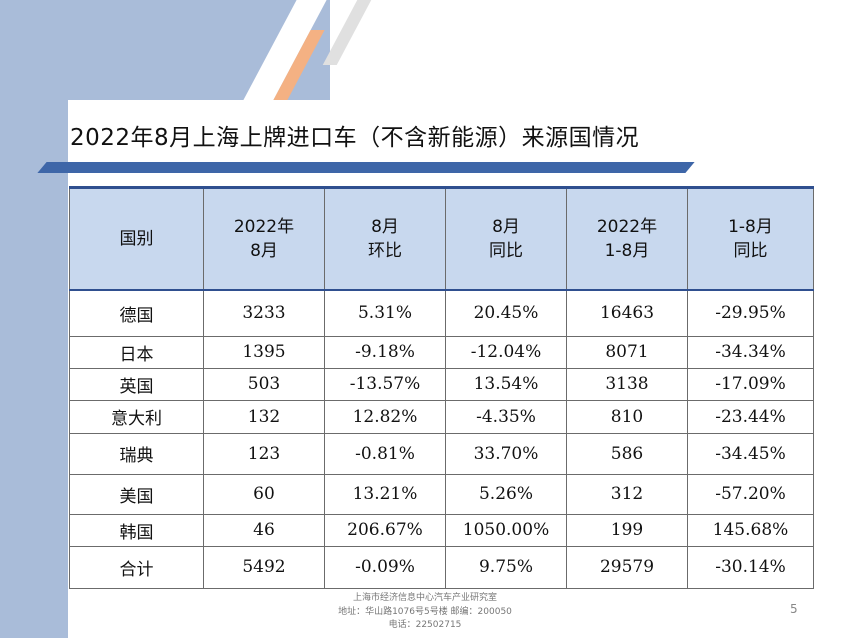 Image resolution: width=850 pixels, height=638 pixels. I want to click on cell-value: 3233, so click(264, 313).